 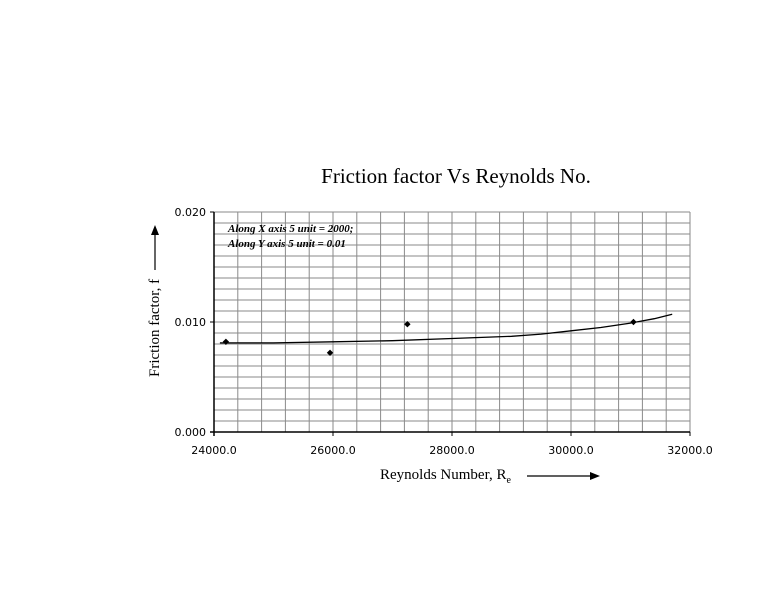 What do you see at coordinates (443, 475) in the screenshot?
I see `x-axis-label-main: Reynolds Number, R` at bounding box center [443, 475].